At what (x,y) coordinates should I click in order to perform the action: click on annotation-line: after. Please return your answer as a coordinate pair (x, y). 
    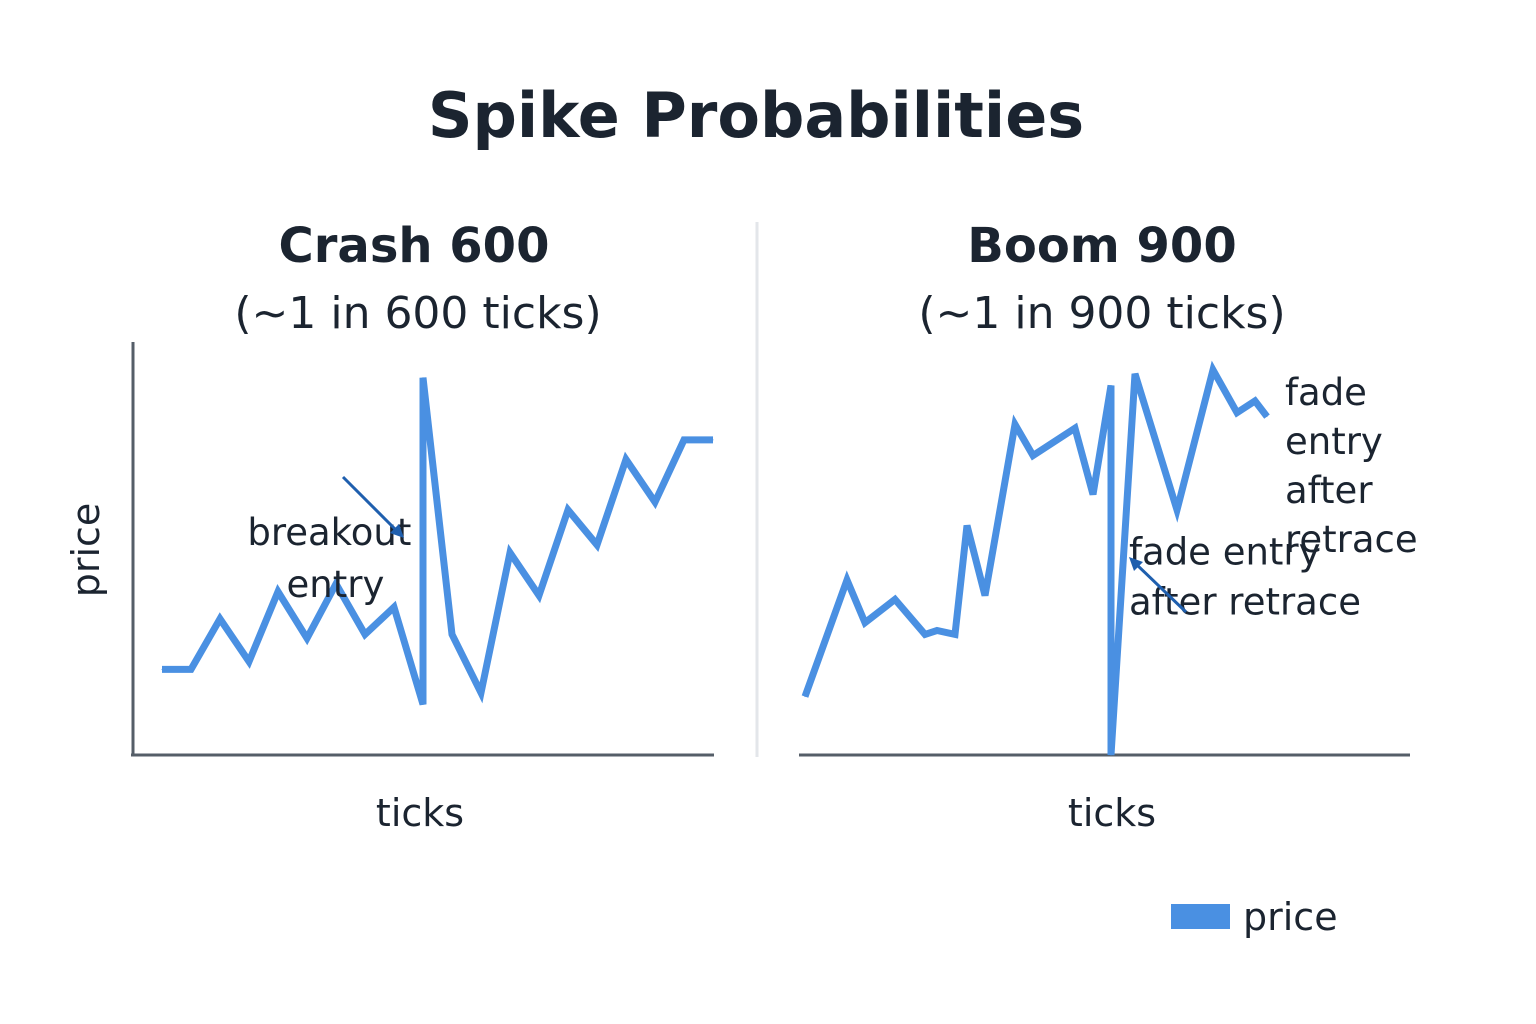
    Looking at the image, I should click on (1329, 490).